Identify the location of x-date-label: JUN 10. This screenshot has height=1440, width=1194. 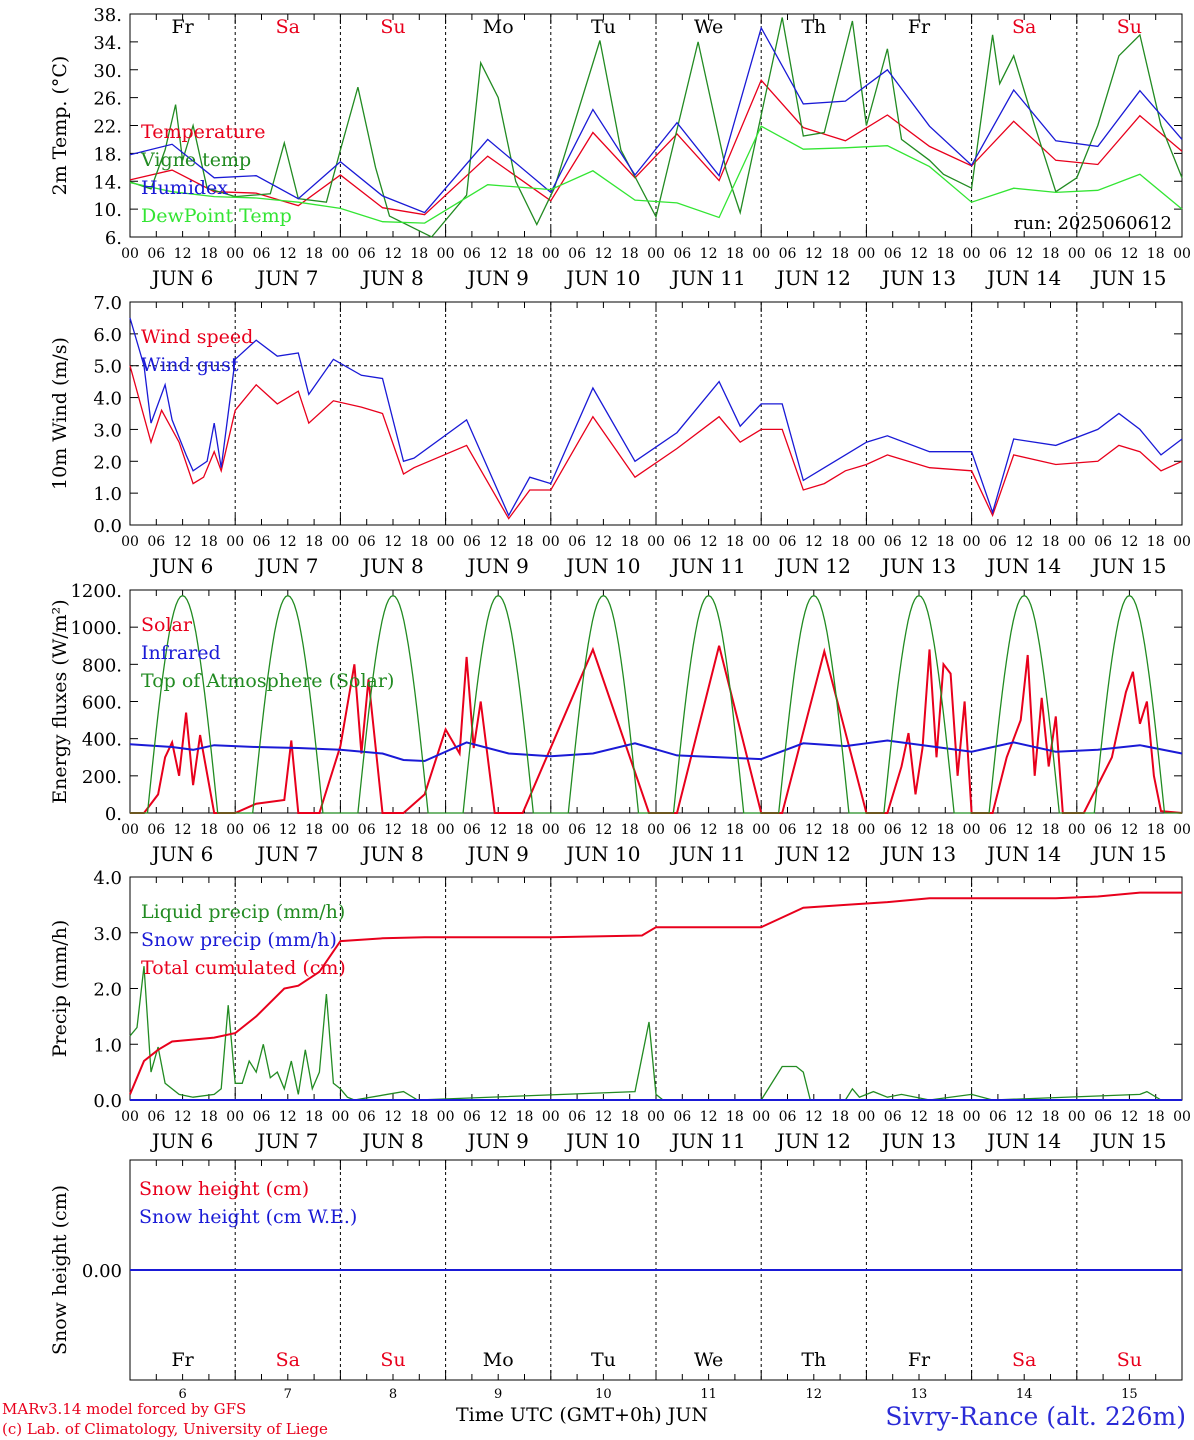
(602, 566).